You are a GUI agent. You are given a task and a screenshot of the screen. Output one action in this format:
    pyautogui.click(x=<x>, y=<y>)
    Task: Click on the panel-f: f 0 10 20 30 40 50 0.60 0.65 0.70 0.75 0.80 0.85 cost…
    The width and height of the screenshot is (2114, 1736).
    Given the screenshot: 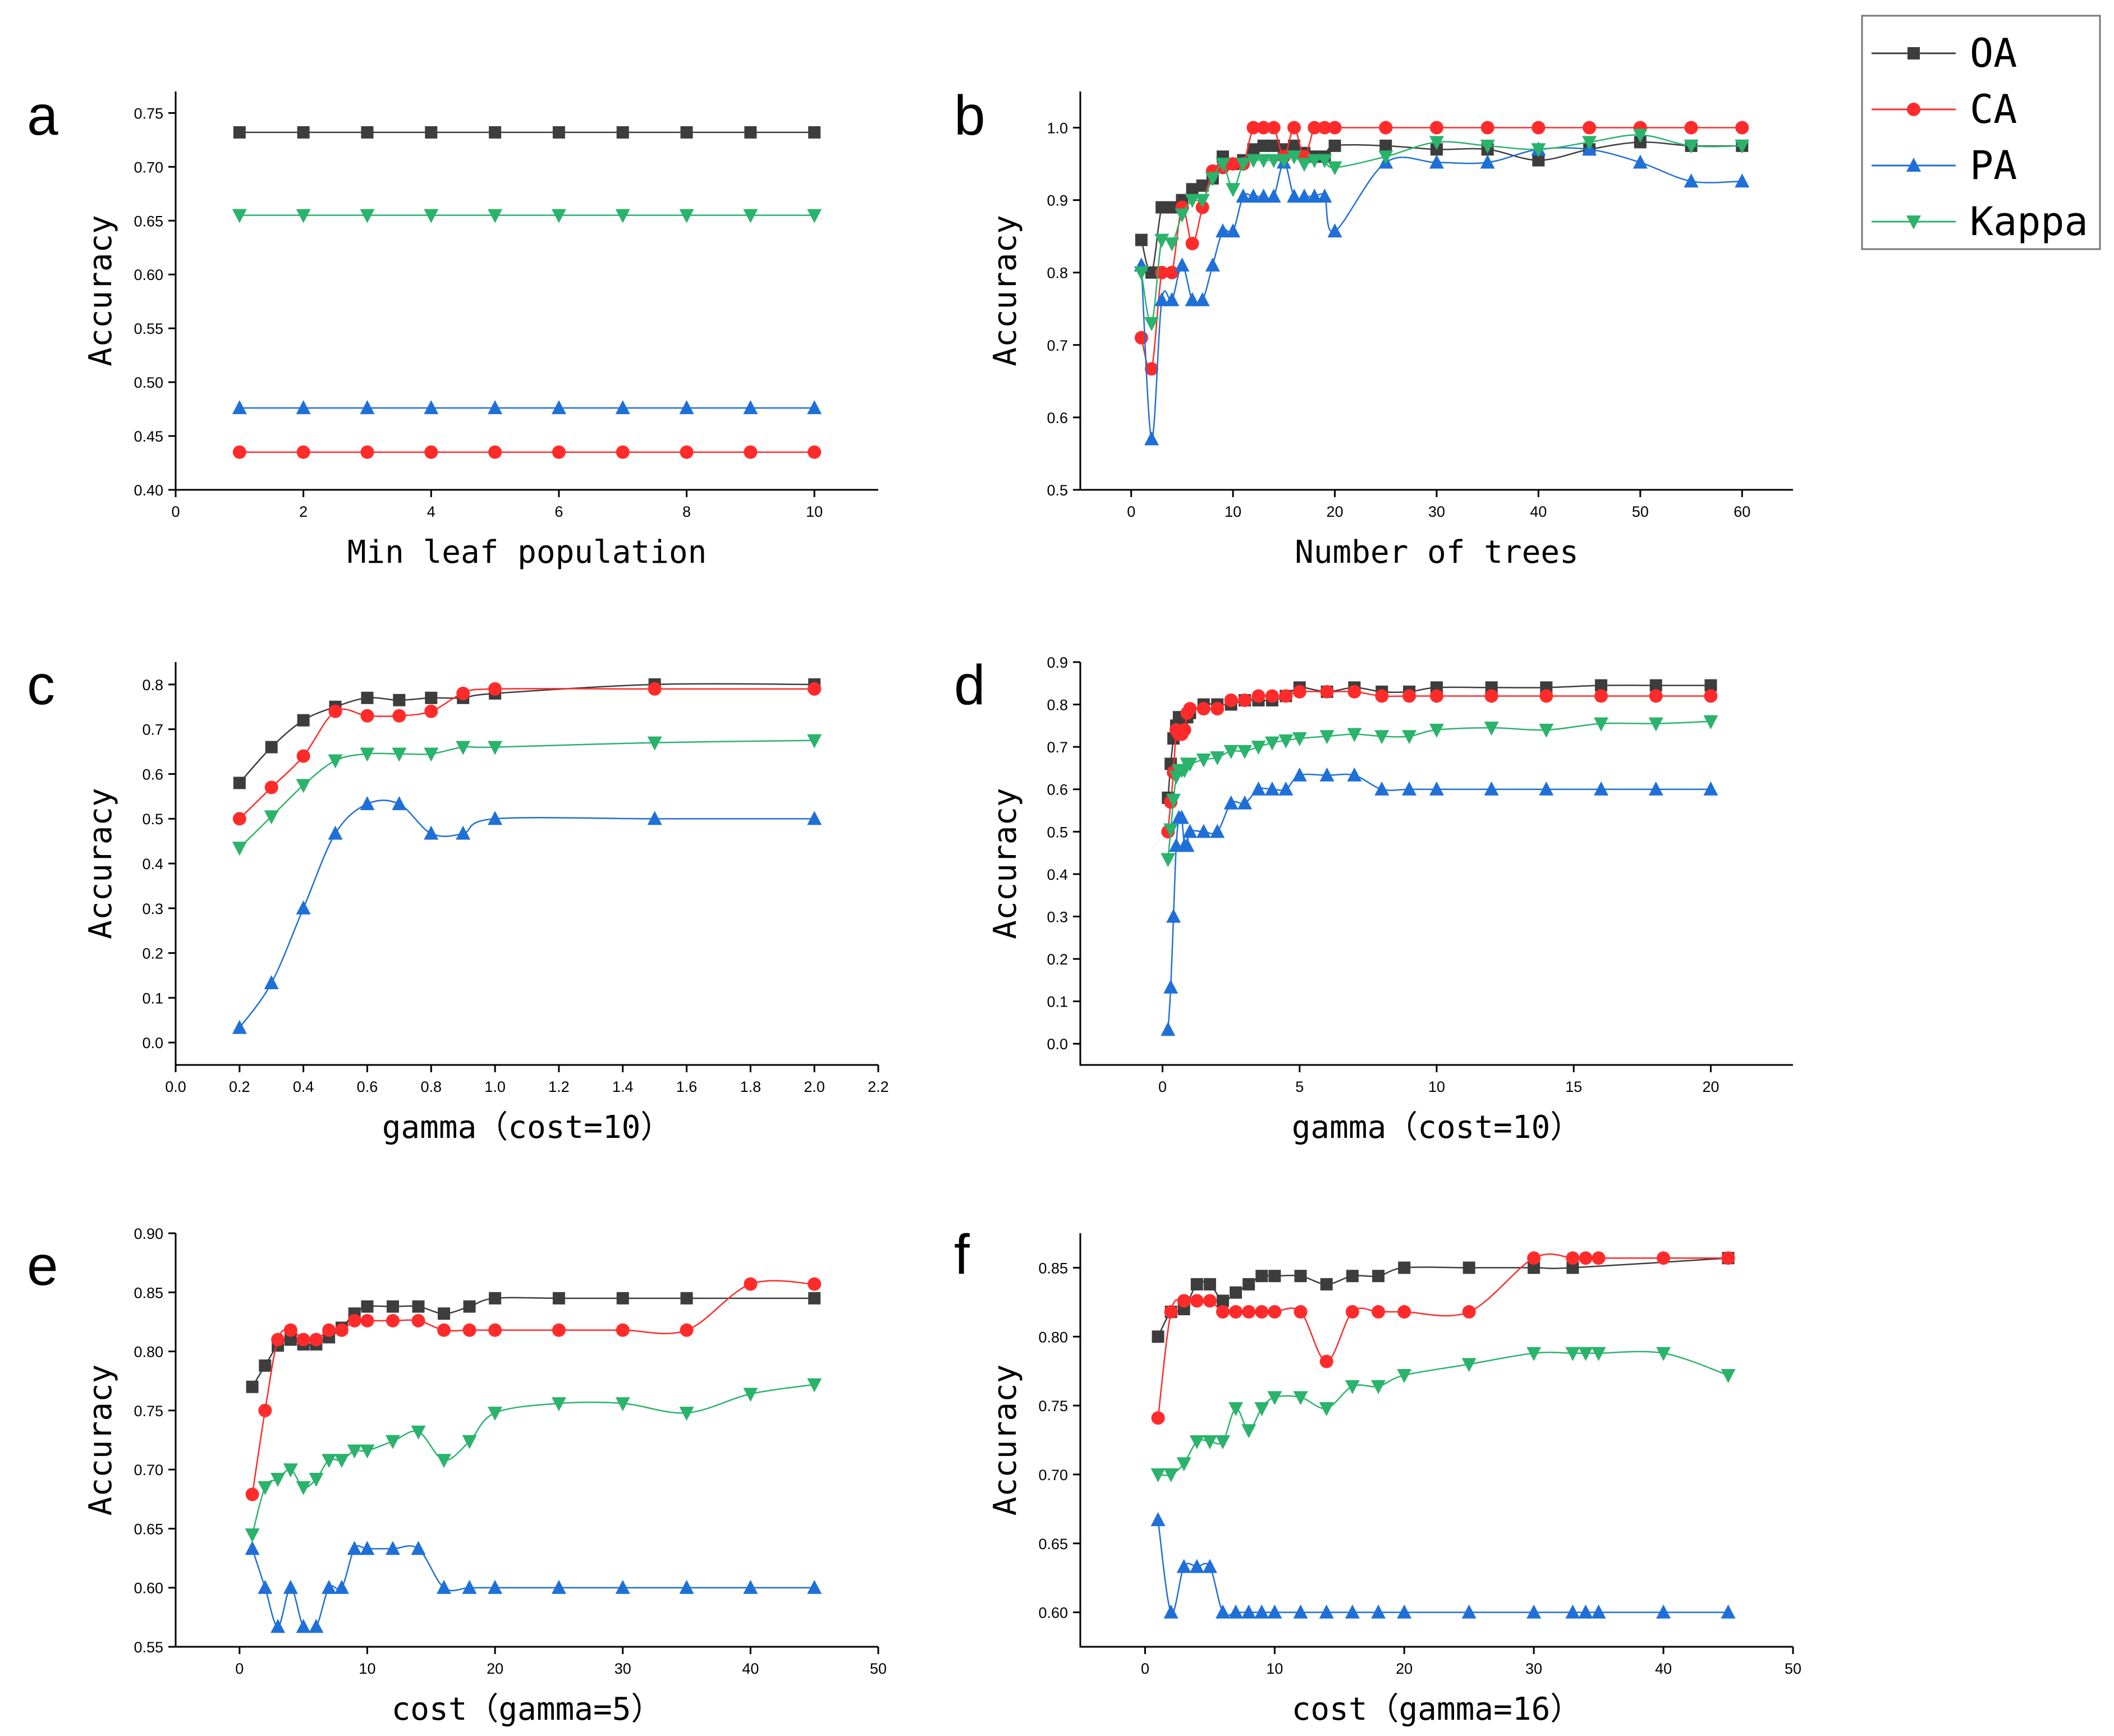 What is the action you would take?
    pyautogui.click(x=1377, y=1475)
    